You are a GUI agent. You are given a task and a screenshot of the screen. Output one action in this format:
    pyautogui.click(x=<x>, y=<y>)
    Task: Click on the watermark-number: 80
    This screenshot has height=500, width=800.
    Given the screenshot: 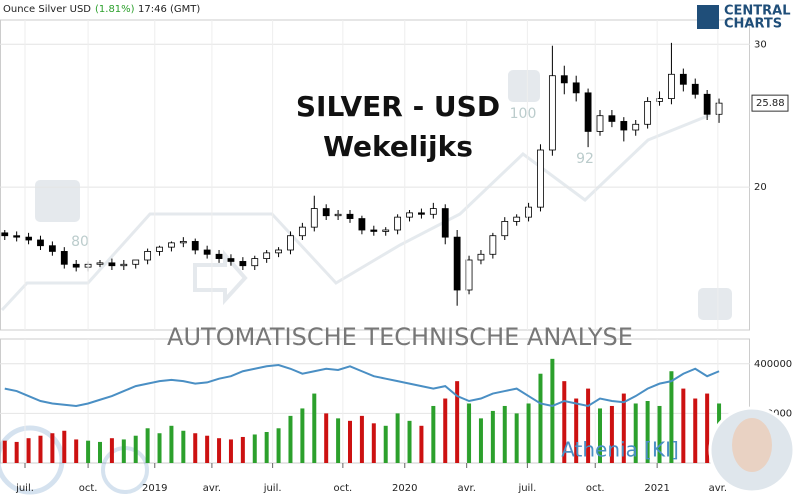 What is the action you would take?
    pyautogui.click(x=80, y=242)
    